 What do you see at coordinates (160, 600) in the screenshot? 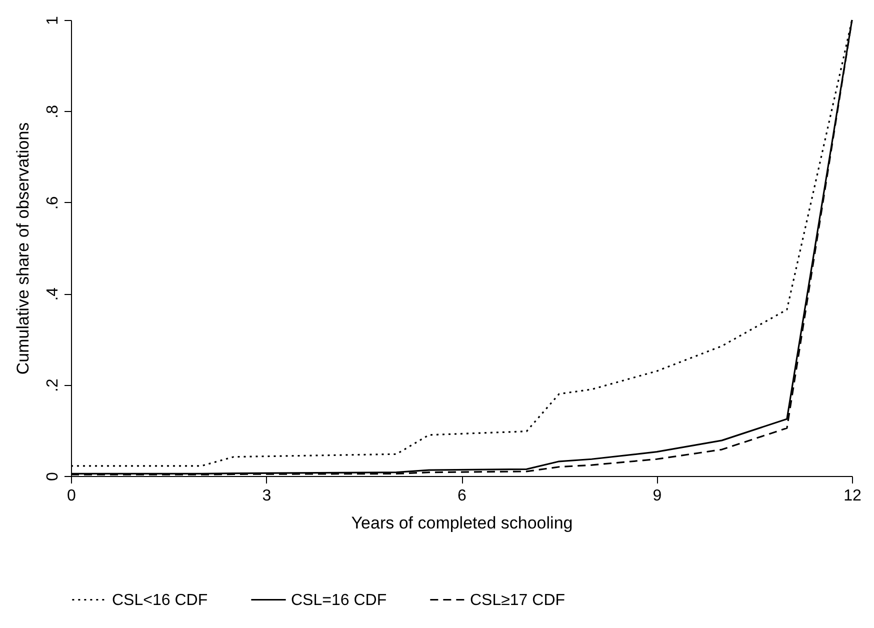
I see `legend-label: CSL<16 CDF` at bounding box center [160, 600].